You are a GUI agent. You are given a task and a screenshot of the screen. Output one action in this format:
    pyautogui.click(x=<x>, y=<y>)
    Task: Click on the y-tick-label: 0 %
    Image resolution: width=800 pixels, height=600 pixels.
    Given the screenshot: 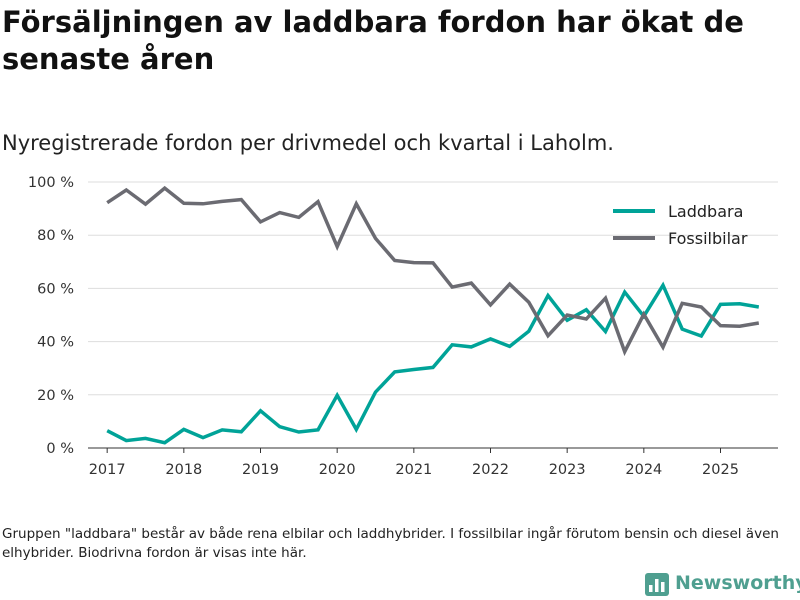 What is the action you would take?
    pyautogui.click(x=60, y=449)
    